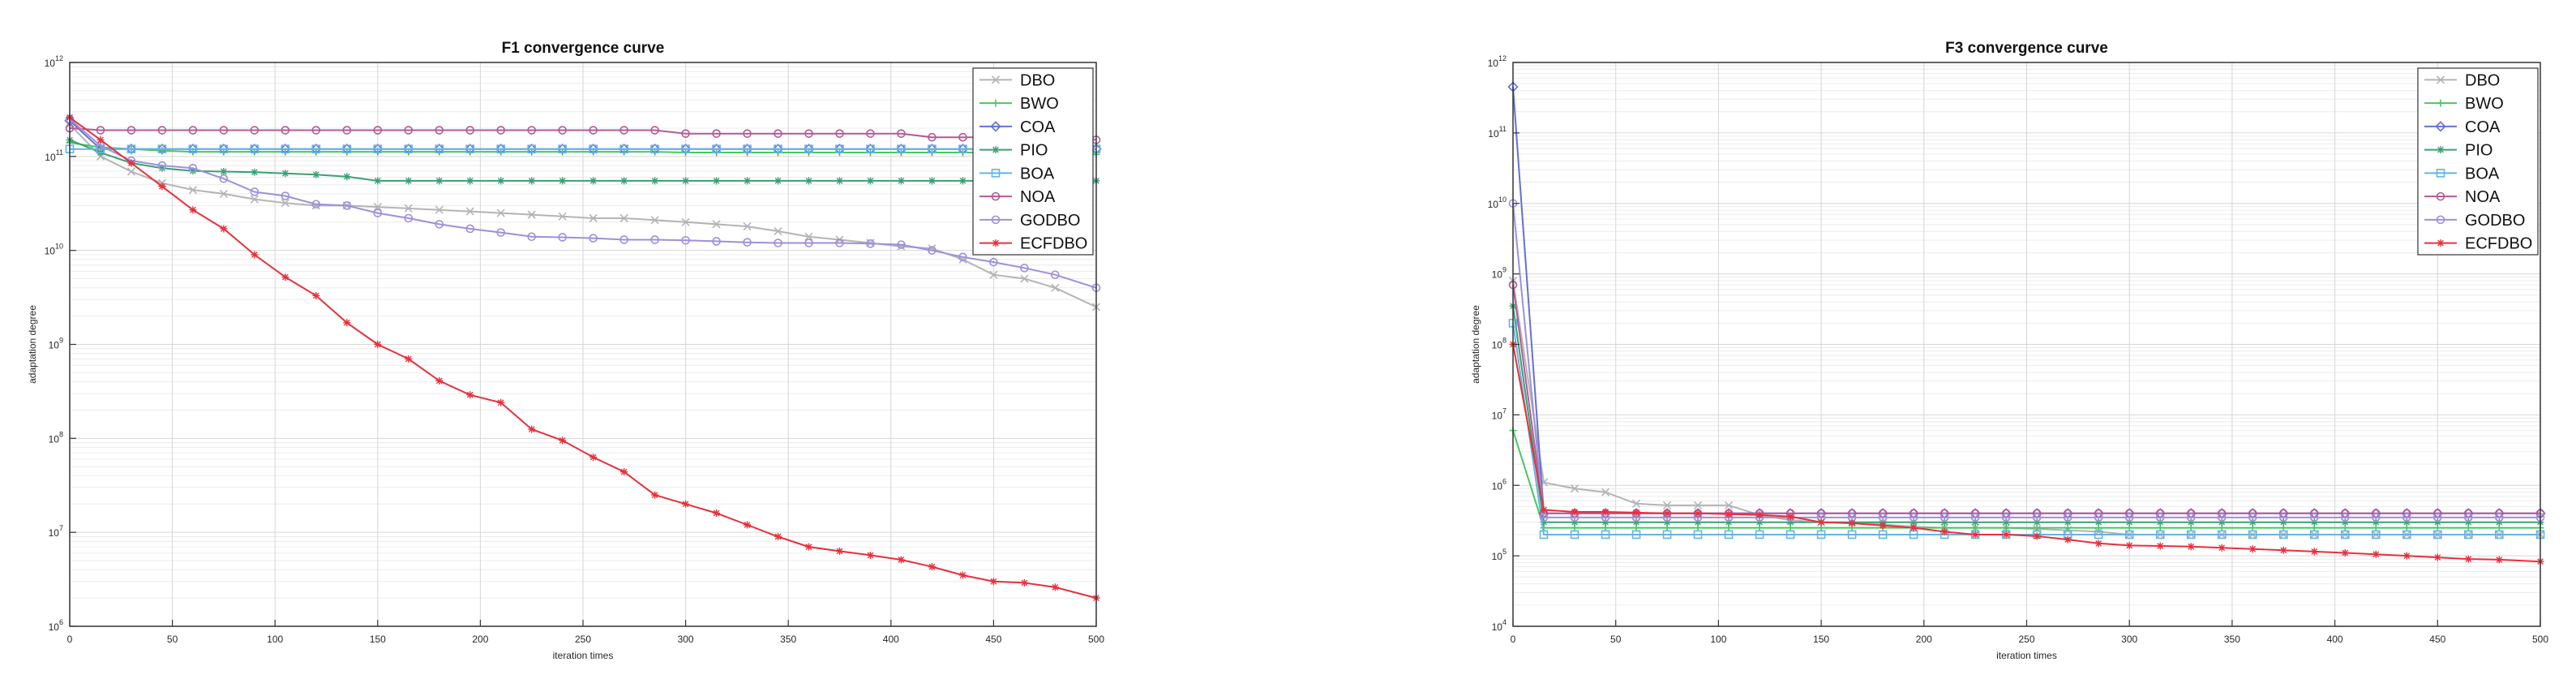 This screenshot has width=2576, height=692. What do you see at coordinates (1039, 104) in the screenshot?
I see `legend-label: BWO` at bounding box center [1039, 104].